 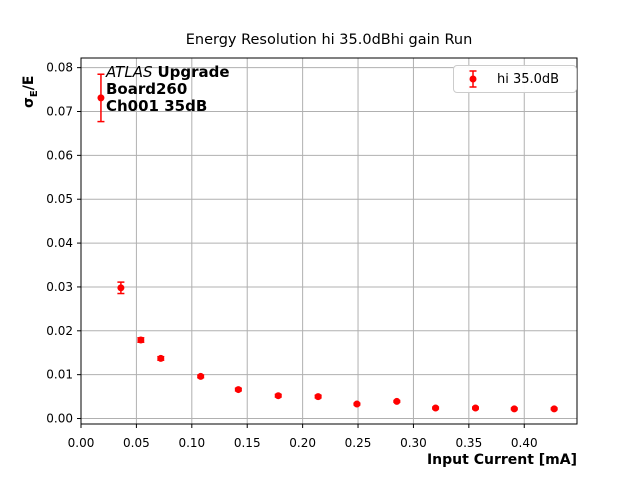 I want to click on x-tick-label: 0.25, so click(x=358, y=443).